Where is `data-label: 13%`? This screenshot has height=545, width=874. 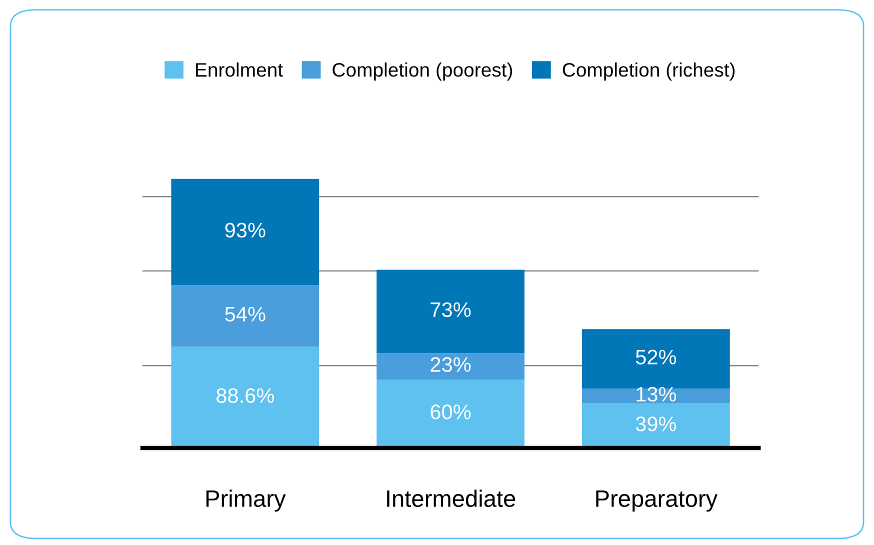 data-label: 13% is located at coordinates (656, 394).